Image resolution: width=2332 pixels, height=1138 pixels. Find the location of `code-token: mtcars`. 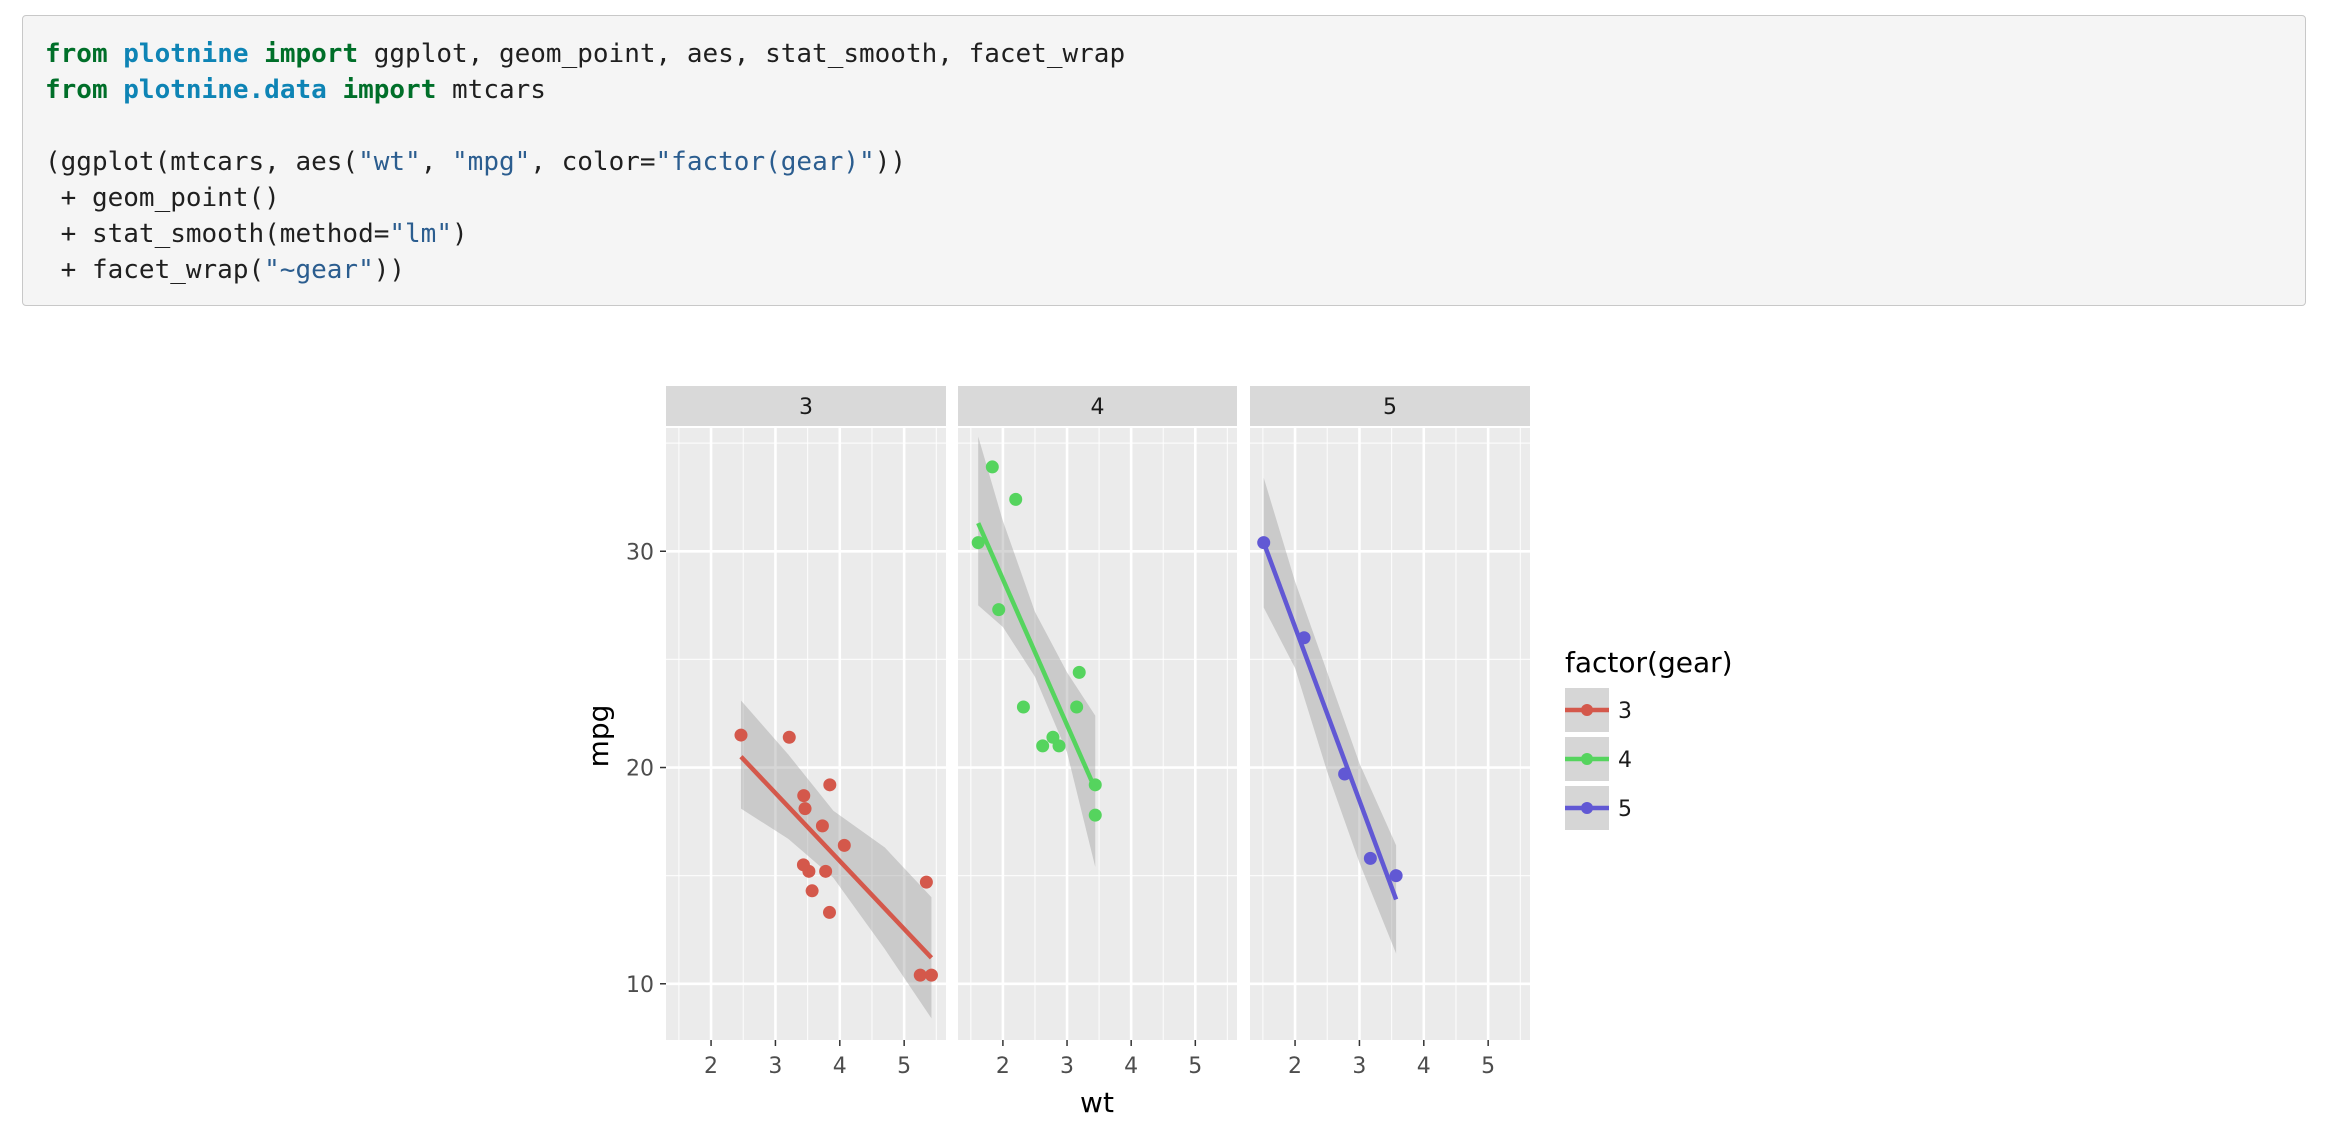

code-token: mtcars is located at coordinates (491, 90).